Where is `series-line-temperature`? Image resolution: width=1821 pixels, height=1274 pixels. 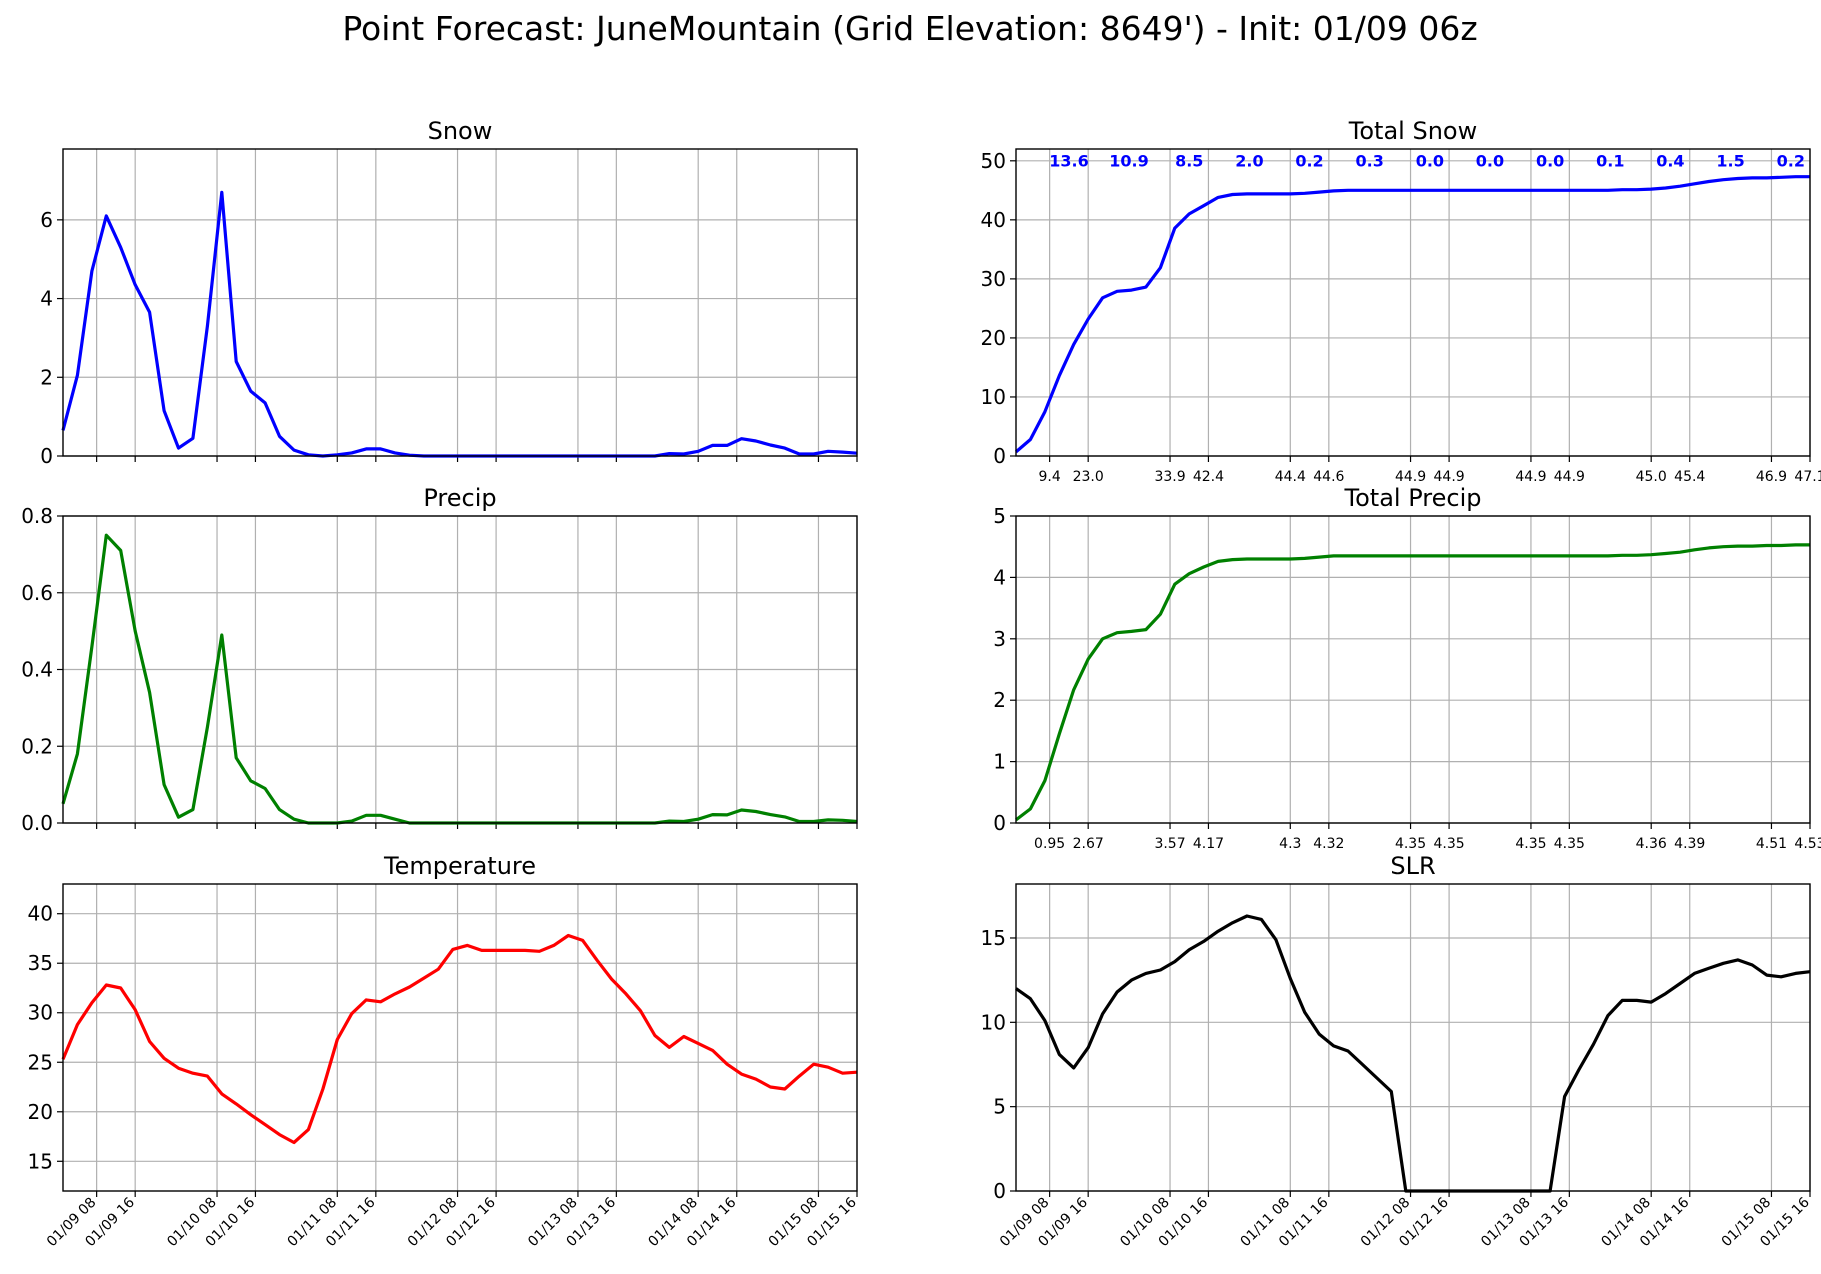
series-line-temperature is located at coordinates (459, 1039).